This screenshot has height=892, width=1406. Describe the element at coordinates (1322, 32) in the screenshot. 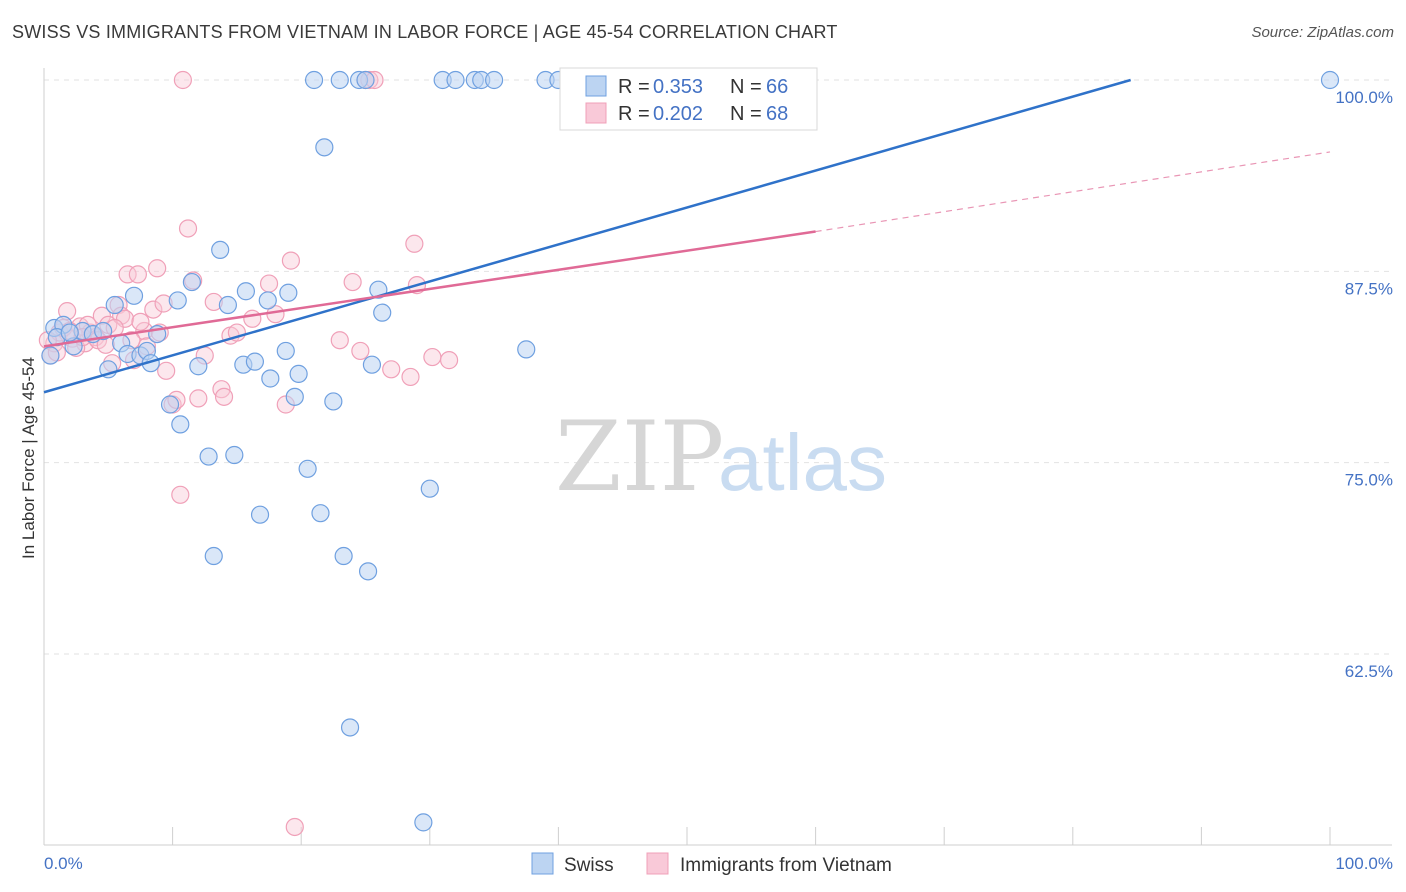

I see `chart-source: Source: ZipAtlas.com` at that location.